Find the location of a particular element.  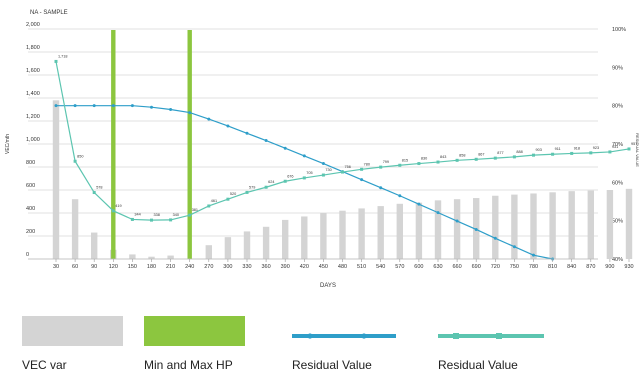

residual-value-data-label: 381 is located at coordinates (195, 210).